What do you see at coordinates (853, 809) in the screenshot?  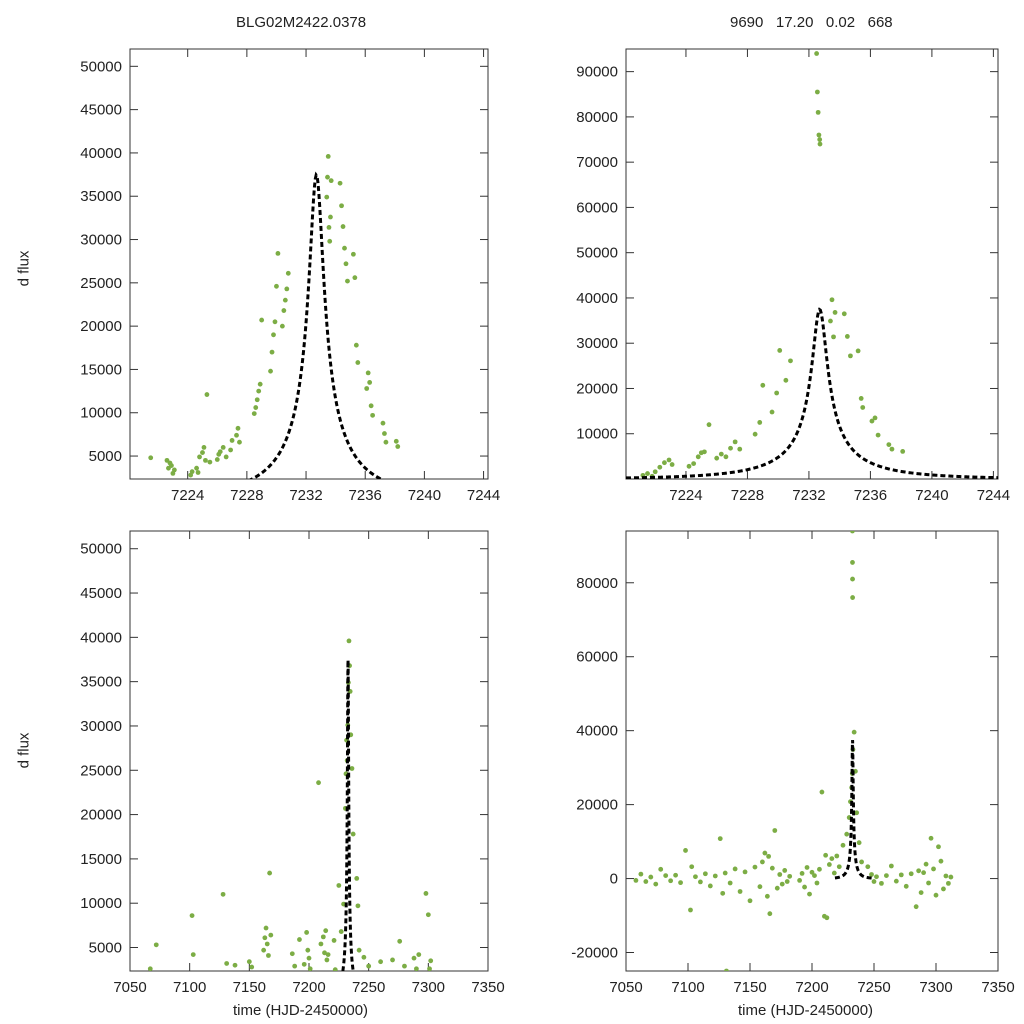 I see `model-curve` at bounding box center [853, 809].